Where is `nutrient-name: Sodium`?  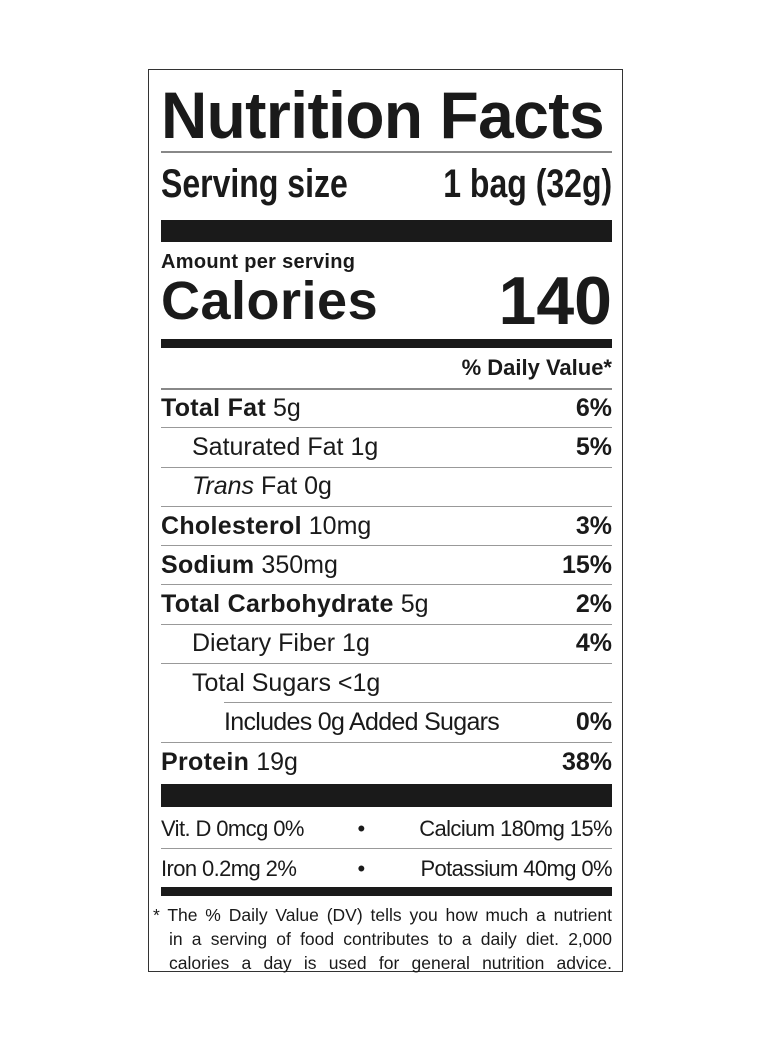 nutrient-name: Sodium is located at coordinates (208, 564).